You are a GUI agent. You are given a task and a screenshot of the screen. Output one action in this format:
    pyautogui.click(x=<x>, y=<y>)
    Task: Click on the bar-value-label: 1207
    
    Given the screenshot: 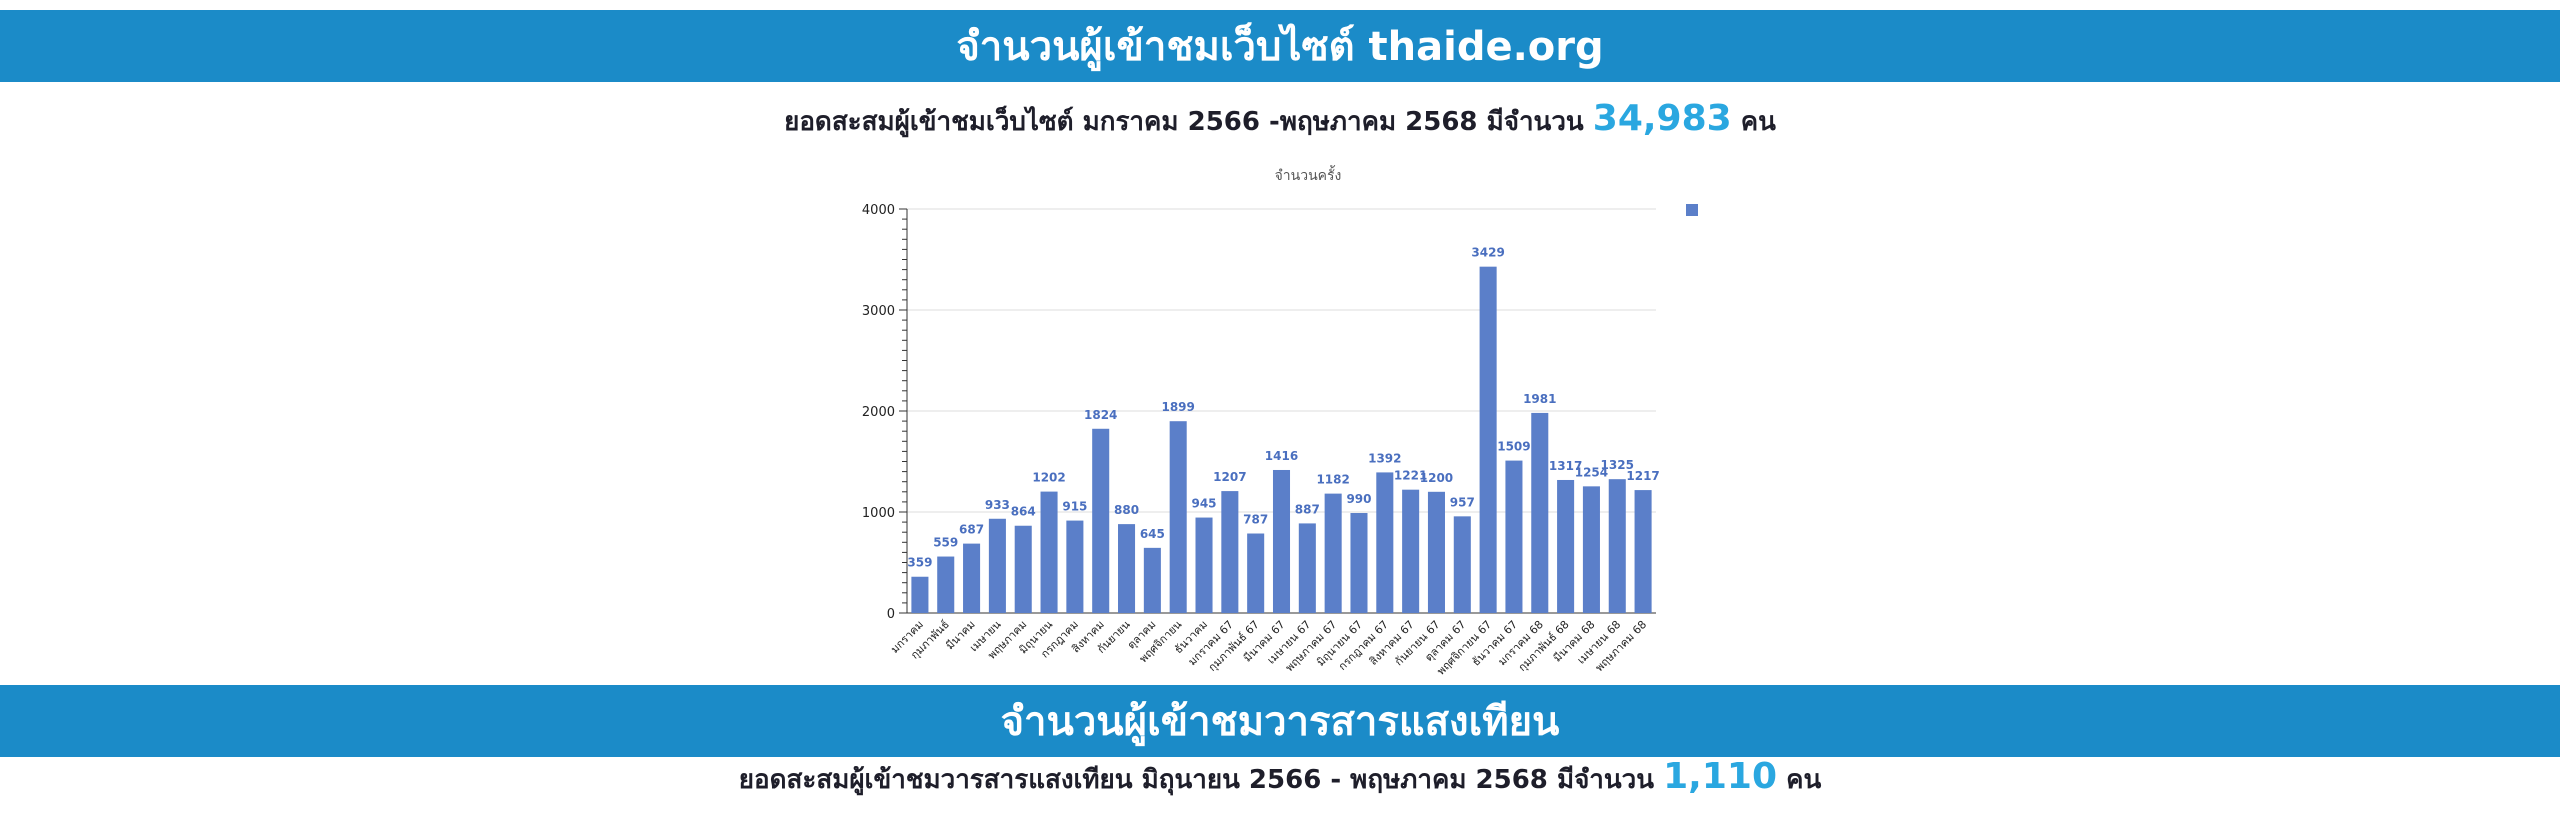 What is the action you would take?
    pyautogui.click(x=1229, y=477)
    